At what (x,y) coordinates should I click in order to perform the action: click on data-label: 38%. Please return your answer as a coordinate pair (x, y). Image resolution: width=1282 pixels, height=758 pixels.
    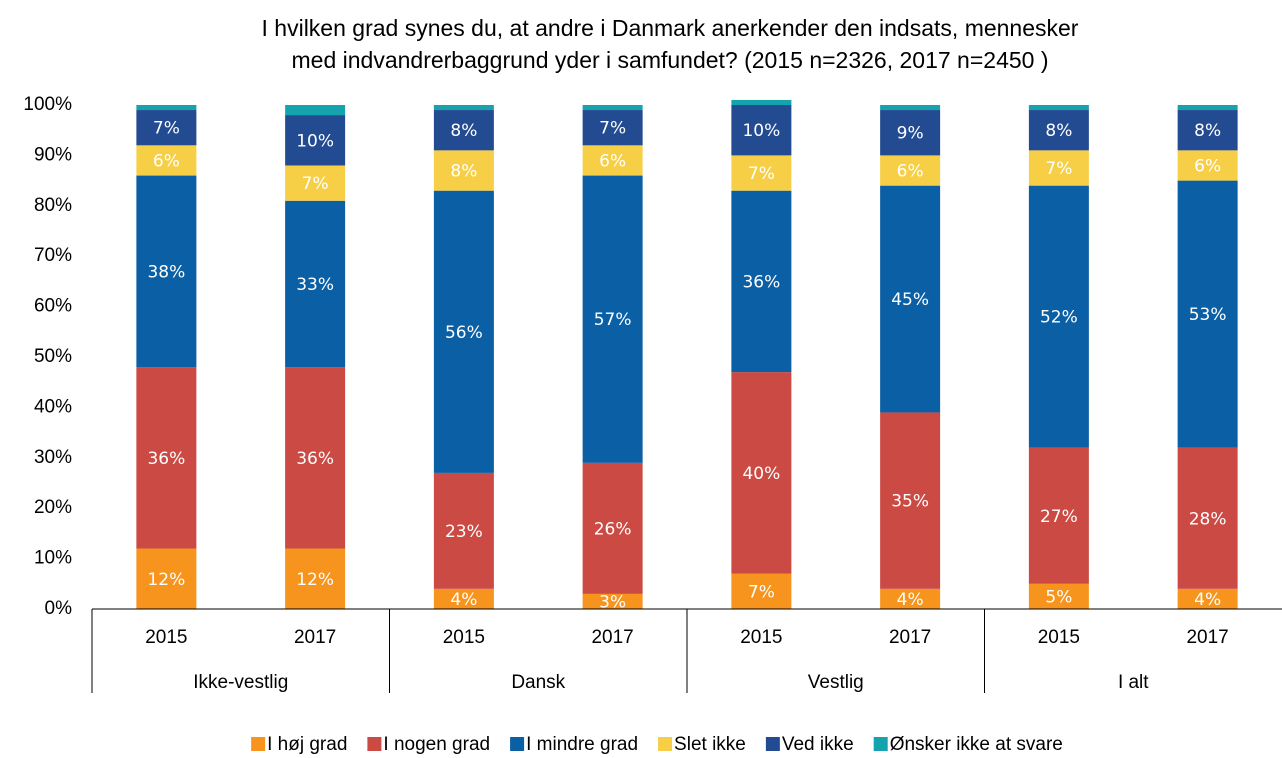
    Looking at the image, I should click on (166, 272).